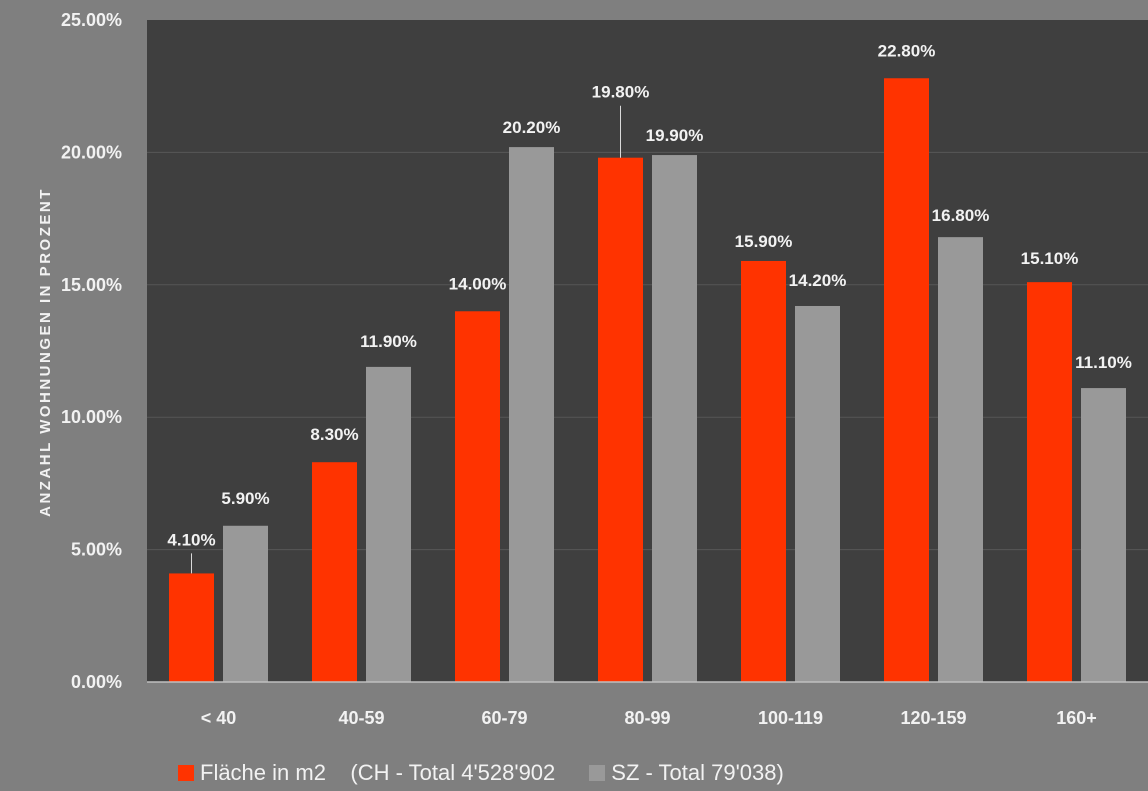  I want to click on x-category-label: 60-79, so click(504, 718).